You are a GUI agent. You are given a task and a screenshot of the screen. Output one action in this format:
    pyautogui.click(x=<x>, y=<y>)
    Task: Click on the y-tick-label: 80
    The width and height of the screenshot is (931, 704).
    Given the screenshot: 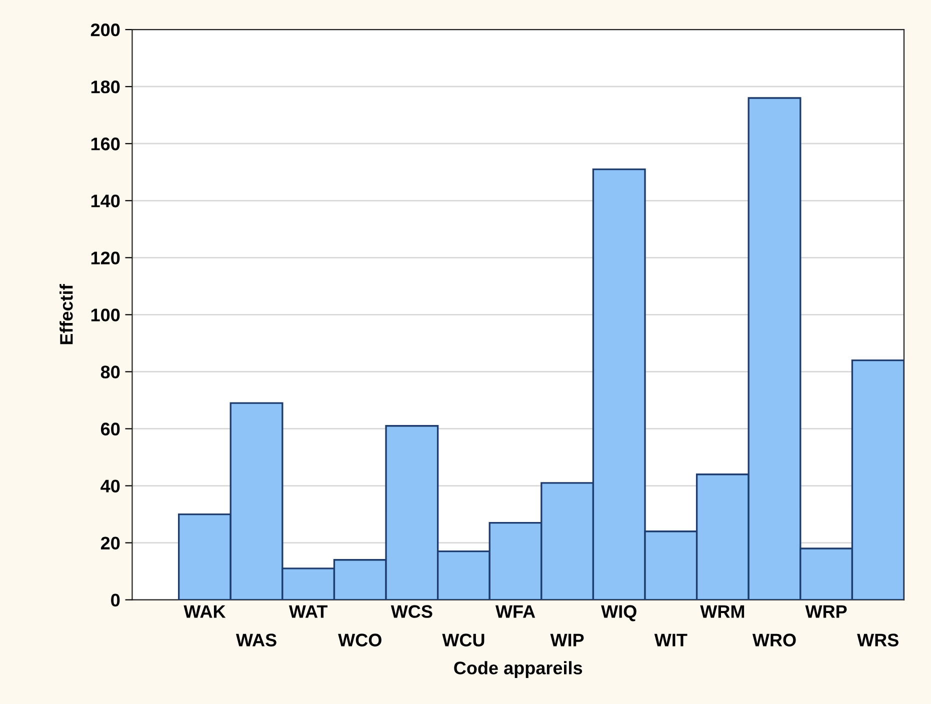 What is the action you would take?
    pyautogui.click(x=110, y=372)
    